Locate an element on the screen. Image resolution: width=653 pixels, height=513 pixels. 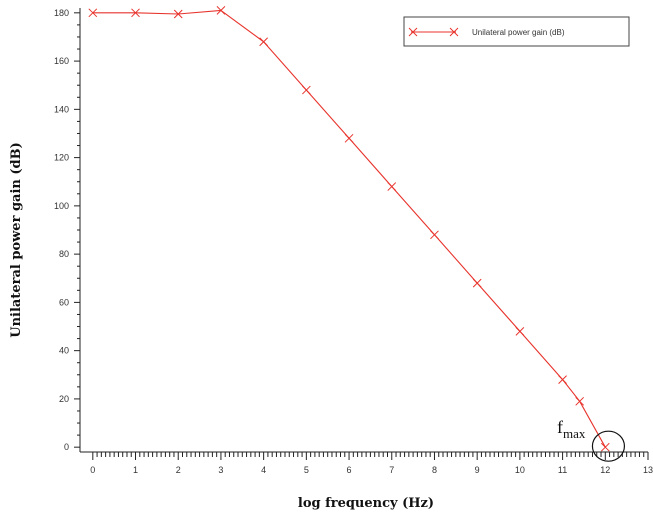
x-tick-label: 0 is located at coordinates (92, 470).